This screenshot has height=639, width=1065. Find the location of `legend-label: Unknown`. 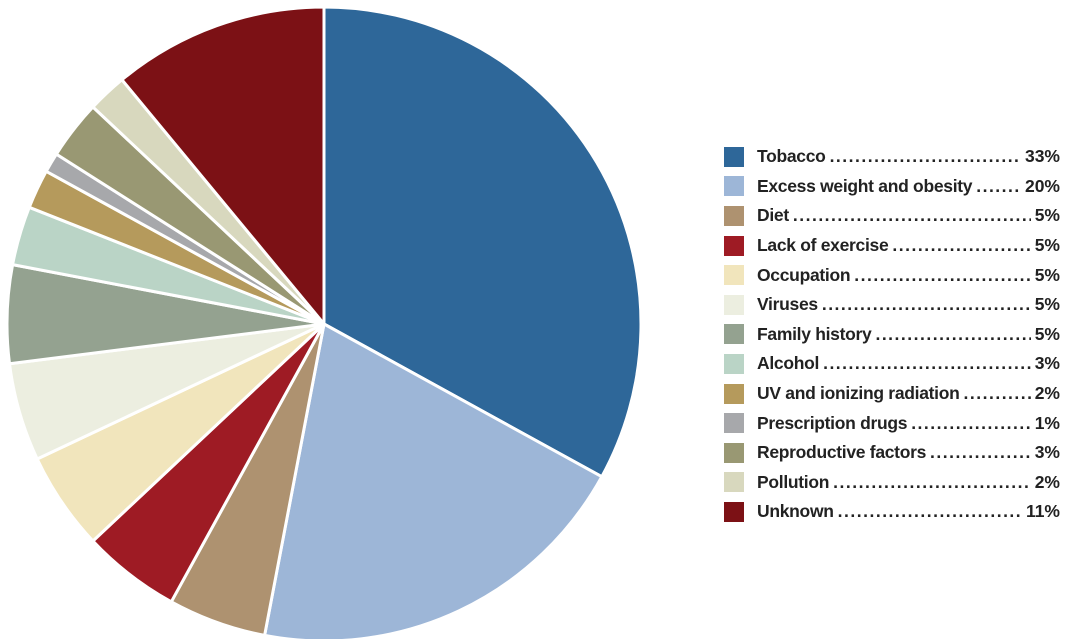

legend-label: Unknown is located at coordinates (795, 511).